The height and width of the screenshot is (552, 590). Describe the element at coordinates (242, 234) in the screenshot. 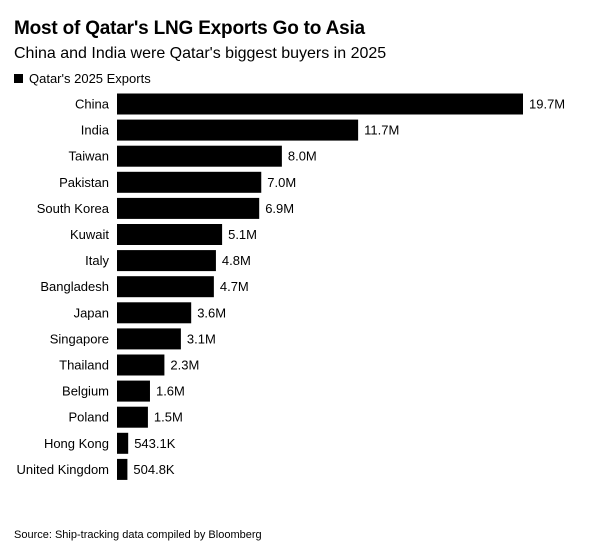

I see `data-label: 5.1M` at that location.